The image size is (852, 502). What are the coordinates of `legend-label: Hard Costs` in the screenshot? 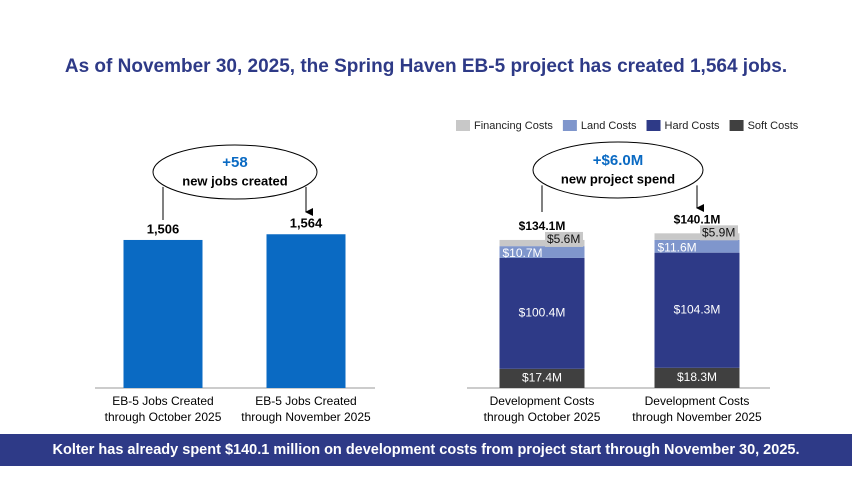 It's located at (693, 126).